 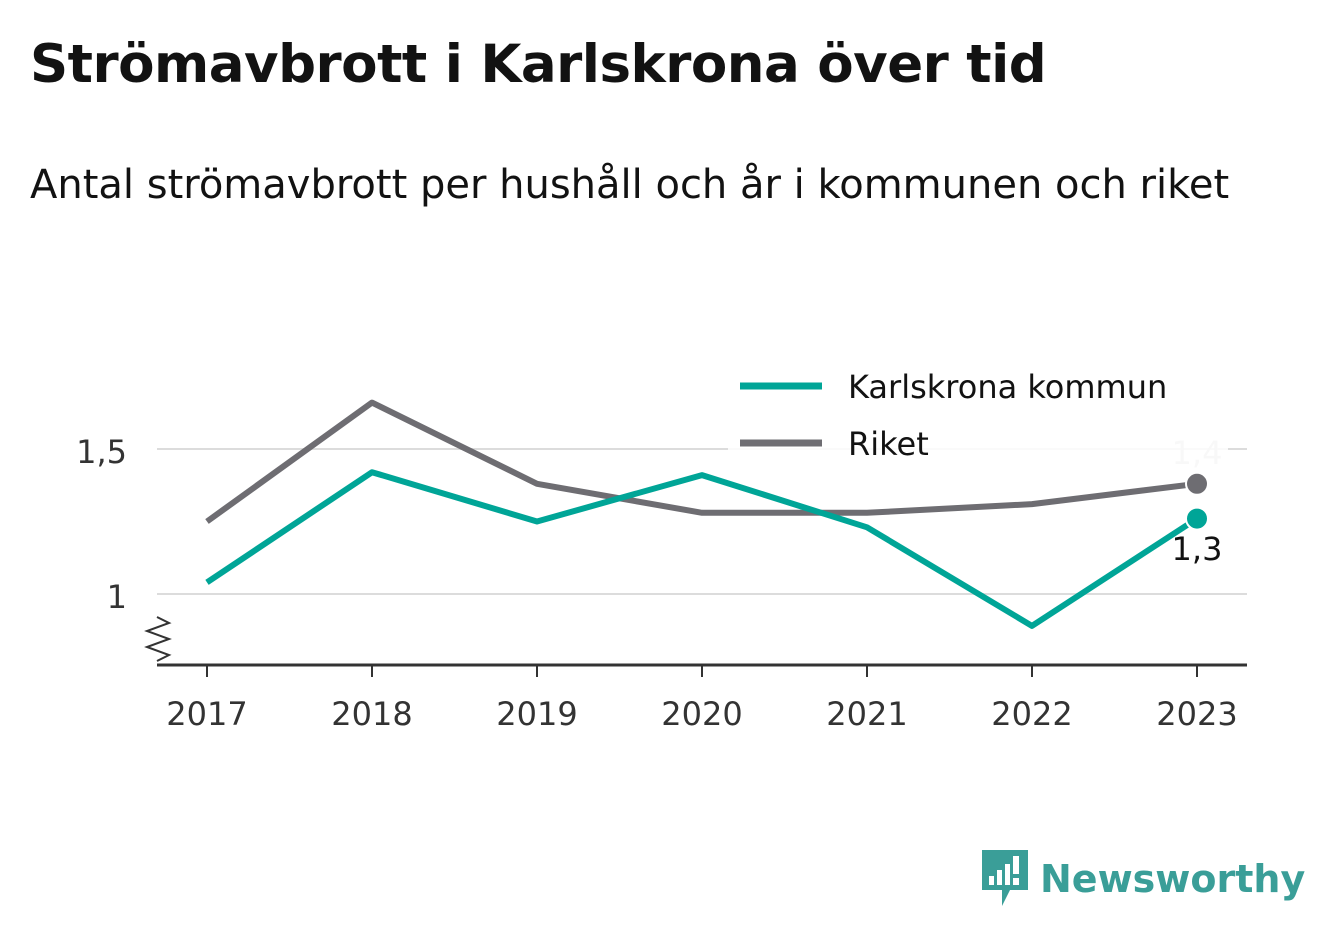 What do you see at coordinates (888, 444) in the screenshot?
I see `legend-label: Riket` at bounding box center [888, 444].